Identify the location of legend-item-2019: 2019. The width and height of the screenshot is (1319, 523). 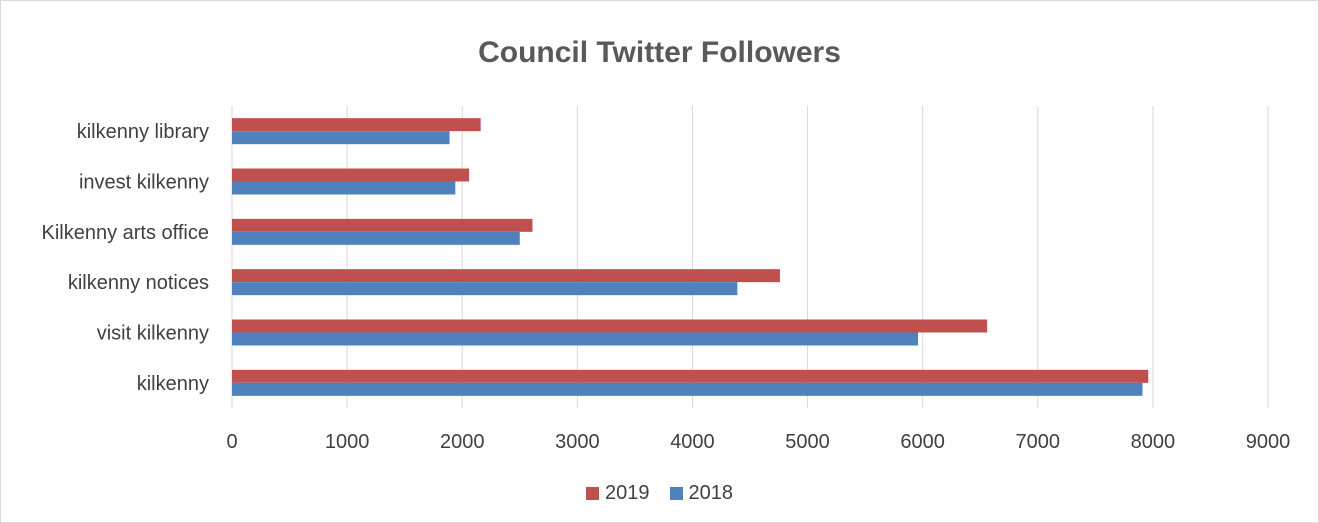
(618, 493).